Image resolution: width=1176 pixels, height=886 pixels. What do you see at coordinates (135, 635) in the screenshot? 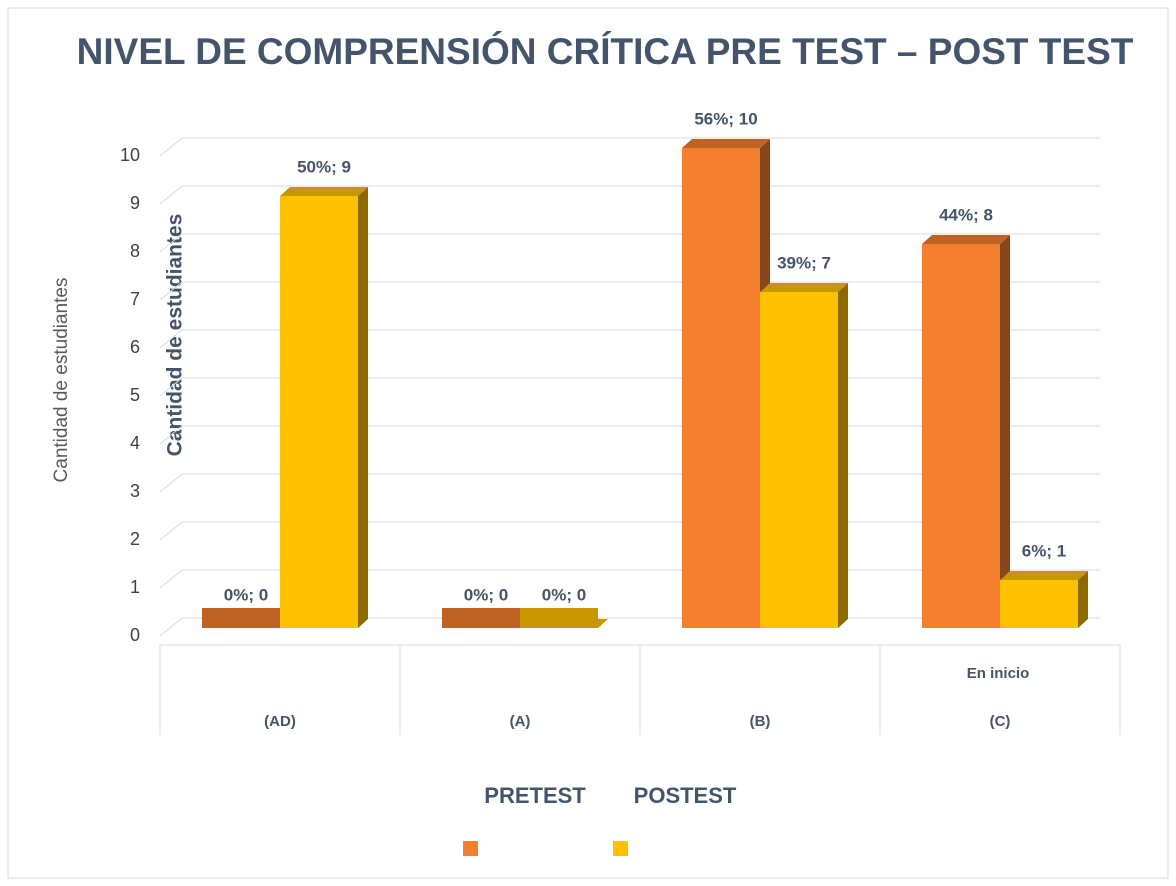
I see `y-tick-label: 0` at bounding box center [135, 635].